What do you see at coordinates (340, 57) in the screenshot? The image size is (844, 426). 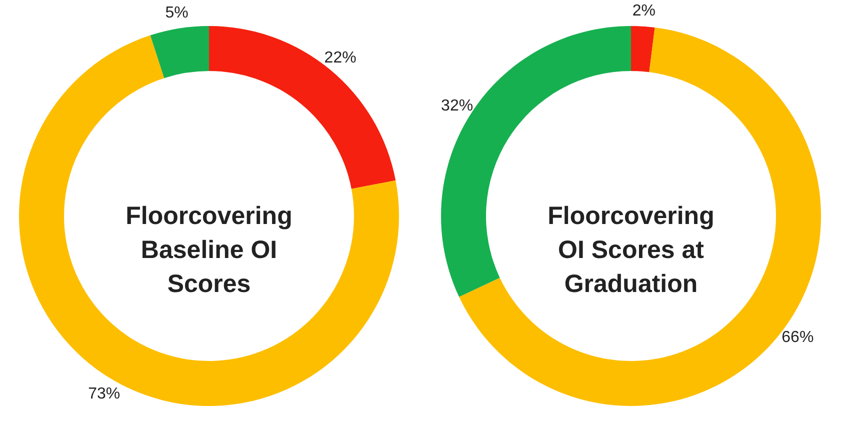 I see `data-label: 22%` at bounding box center [340, 57].